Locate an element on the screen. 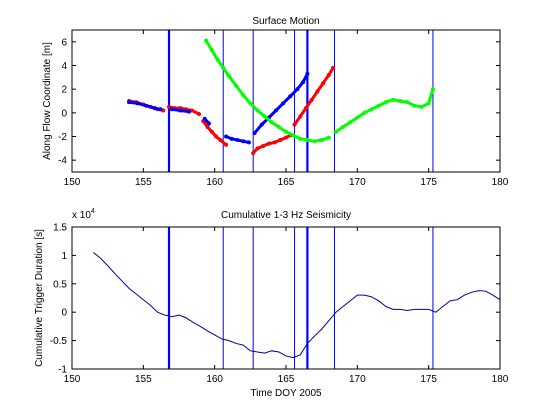  surface-motion-xtick-label-2: 160 is located at coordinates (214, 182).